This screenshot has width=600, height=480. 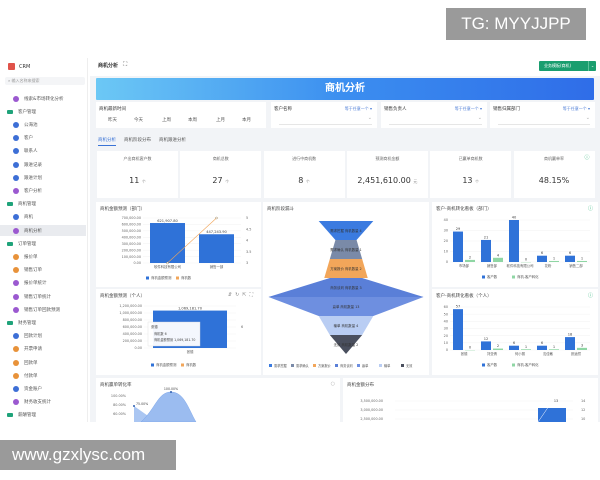 What do you see at coordinates (332, 384) in the screenshot?
I see `info-icon: ○` at bounding box center [332, 384].